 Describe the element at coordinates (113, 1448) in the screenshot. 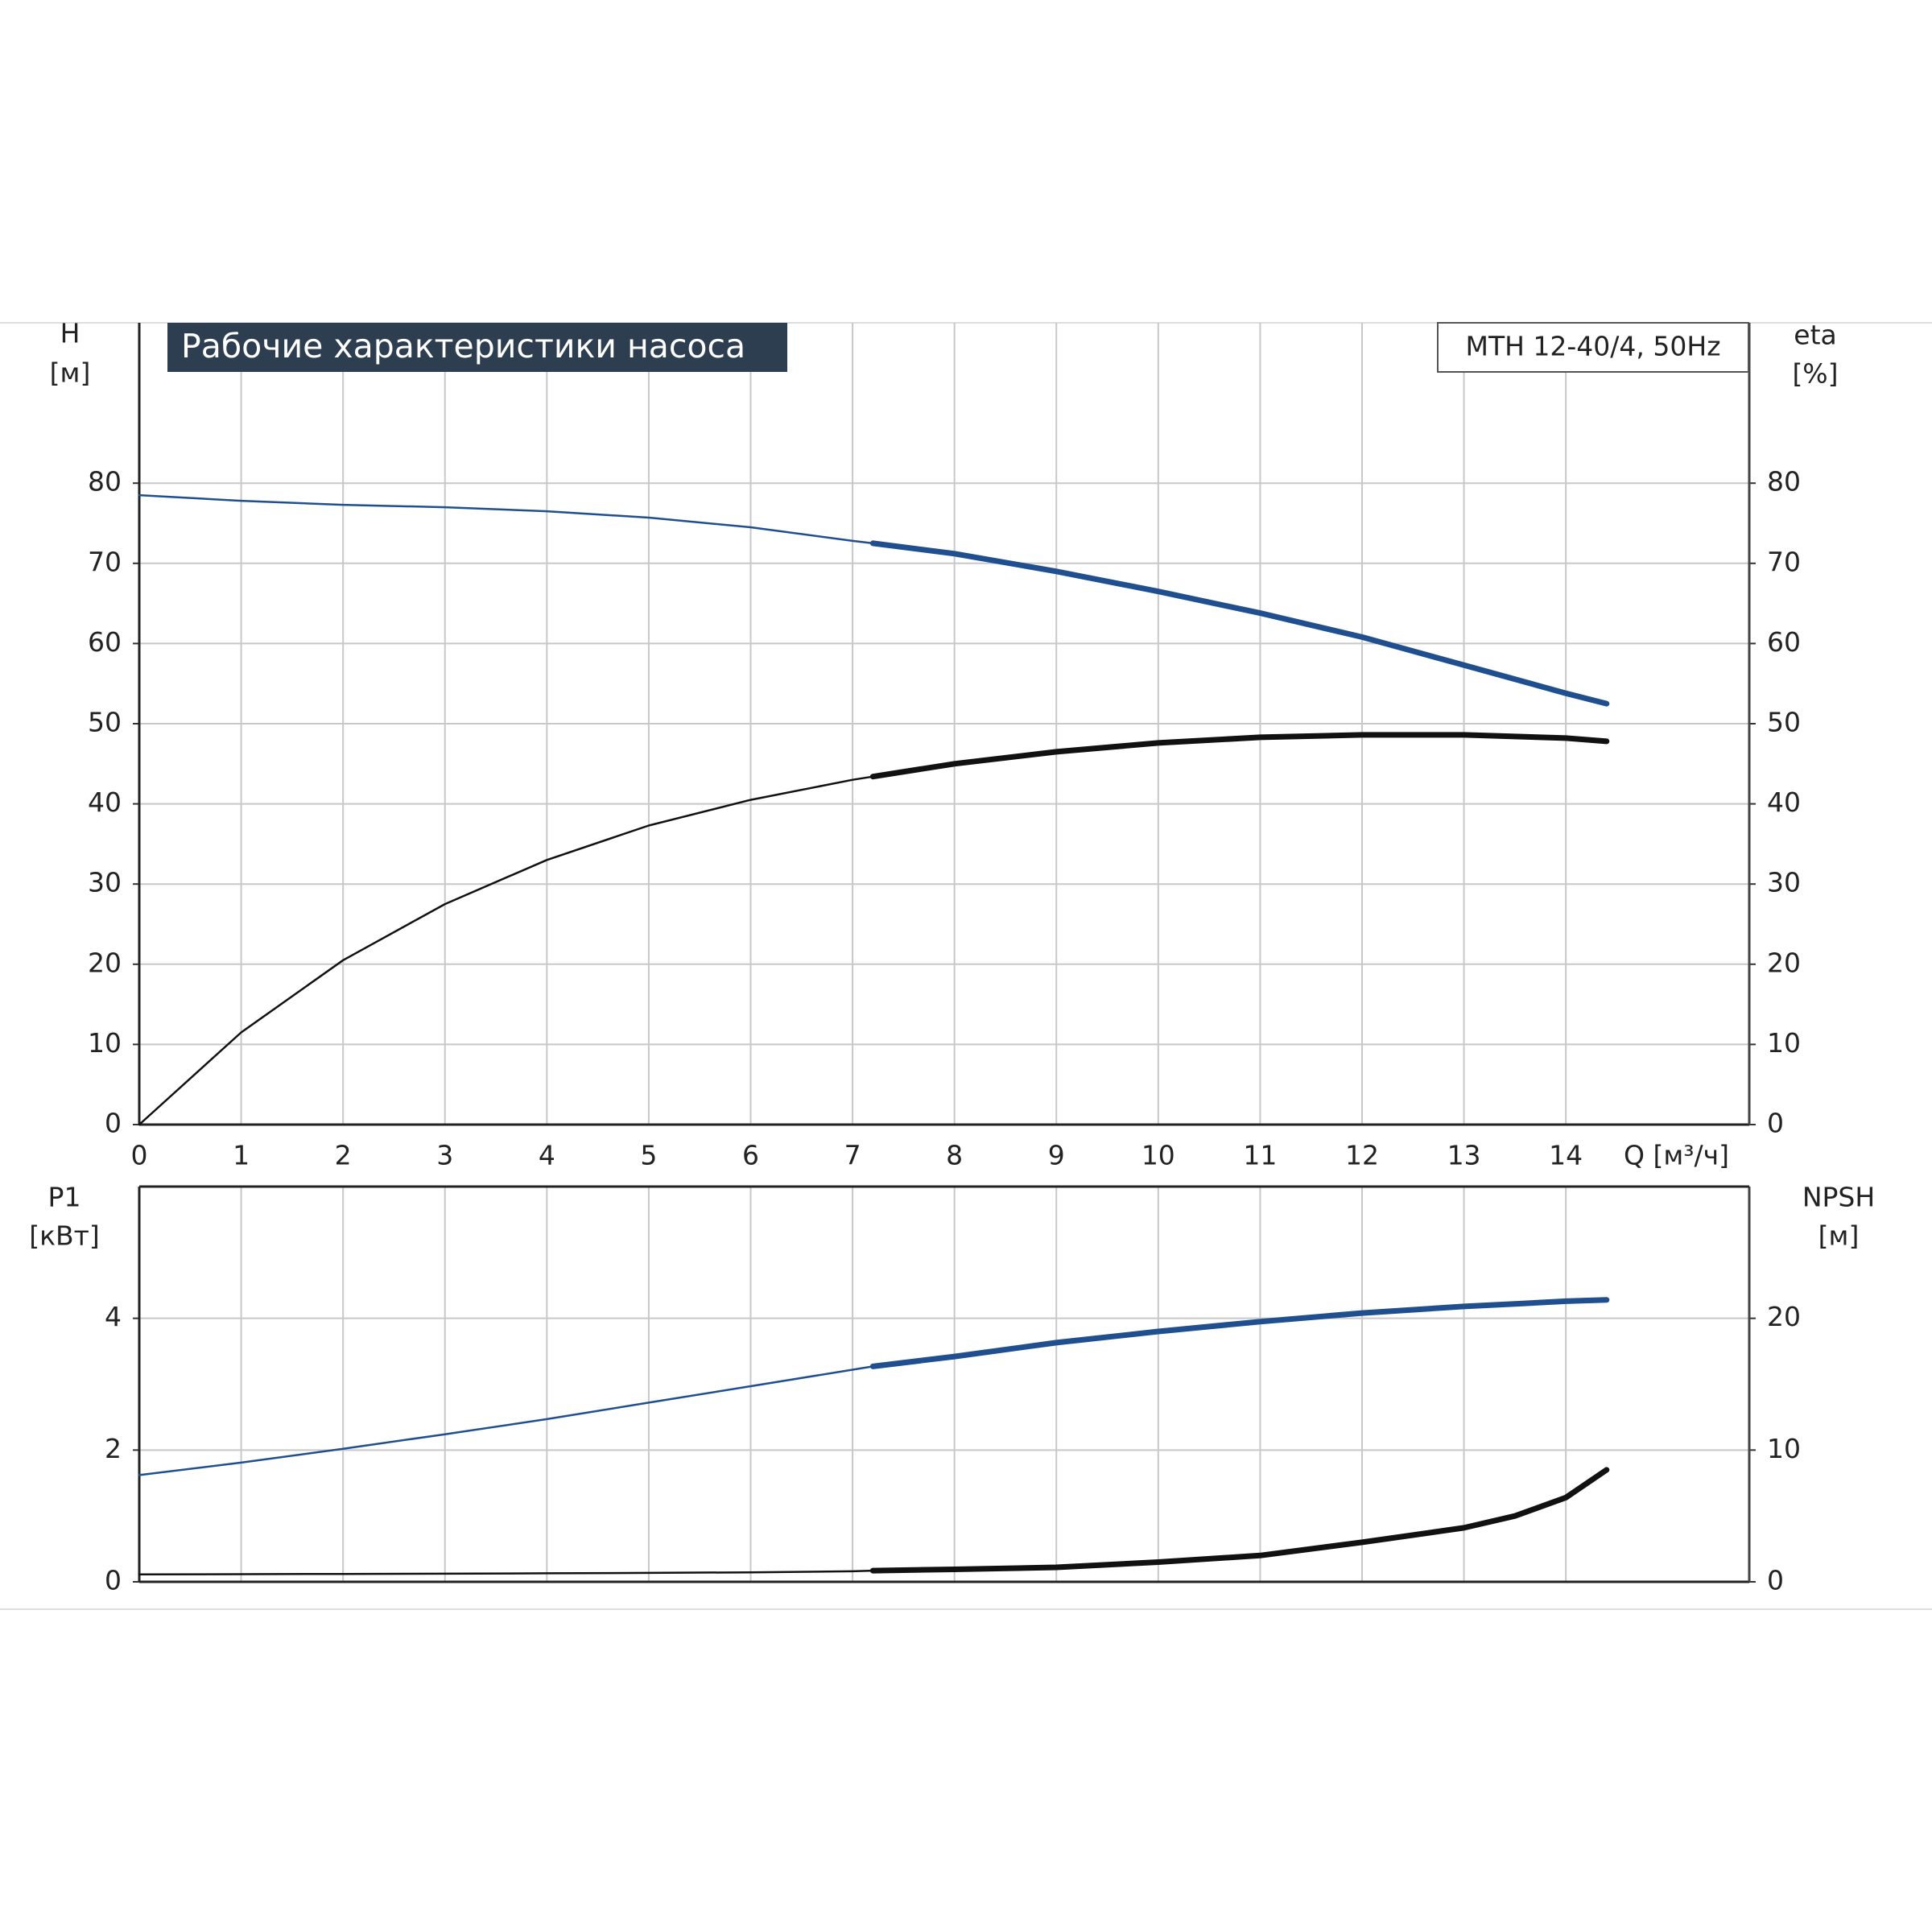

I see `y-tick-label: 2` at that location.